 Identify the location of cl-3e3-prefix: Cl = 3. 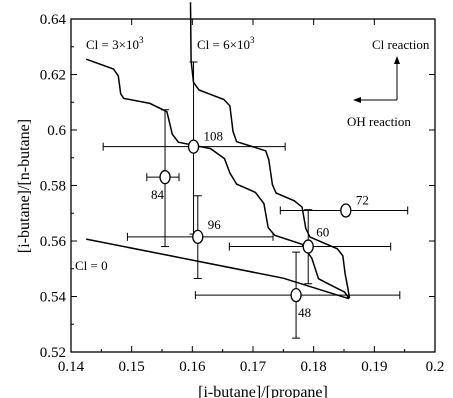
(102, 44).